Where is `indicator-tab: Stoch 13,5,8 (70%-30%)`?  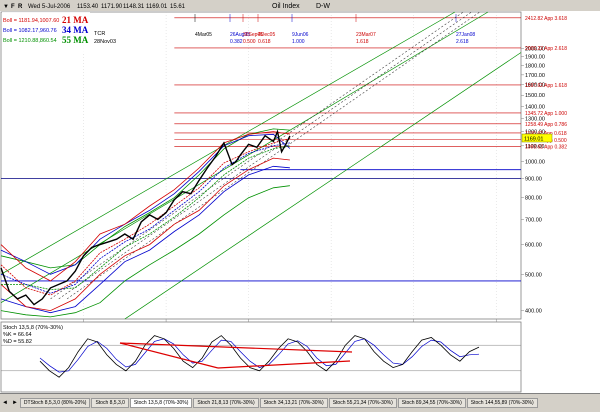 indicator-tab: Stoch 13,5,8 (70%-30%) is located at coordinates (161, 403).